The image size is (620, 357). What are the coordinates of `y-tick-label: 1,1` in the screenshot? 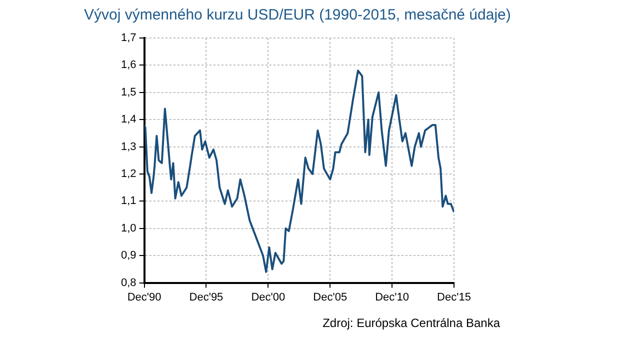 It's located at (128, 201).